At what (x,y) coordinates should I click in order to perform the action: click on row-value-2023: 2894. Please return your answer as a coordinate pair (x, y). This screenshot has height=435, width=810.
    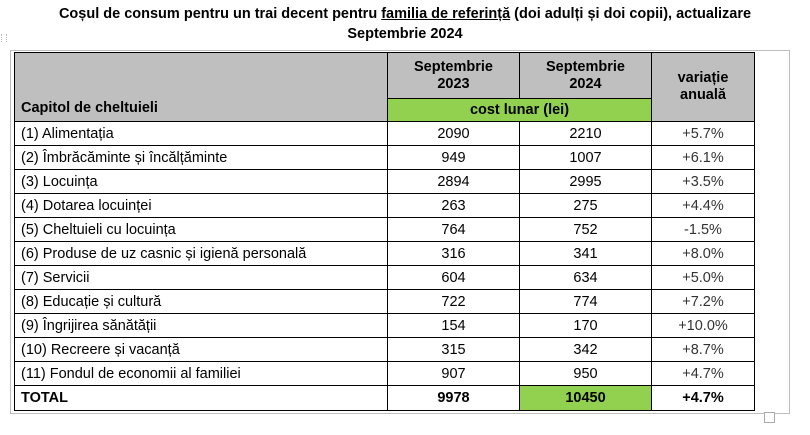
    Looking at the image, I should click on (453, 181).